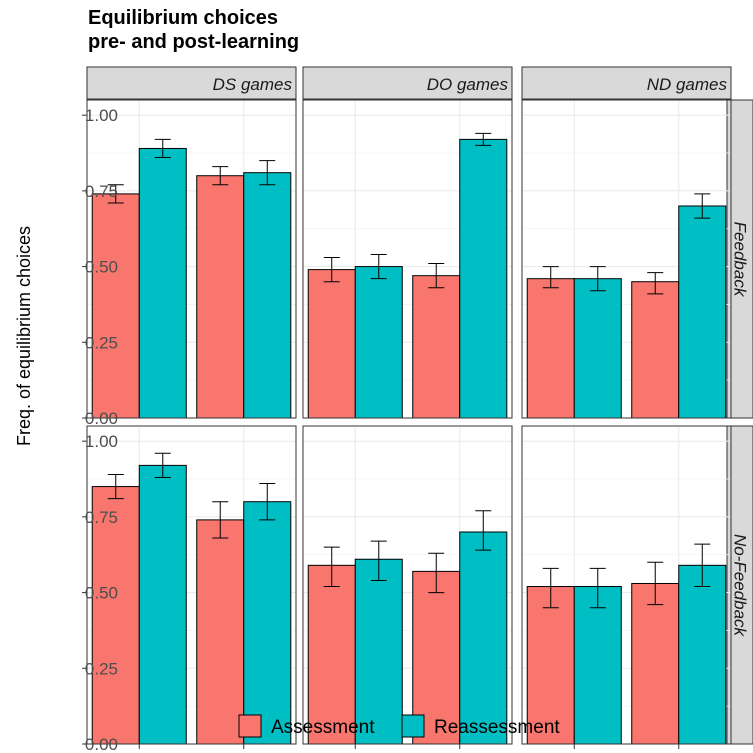  I want to click on bar-no-feedback-ds-ldo-assessment, so click(220, 632).